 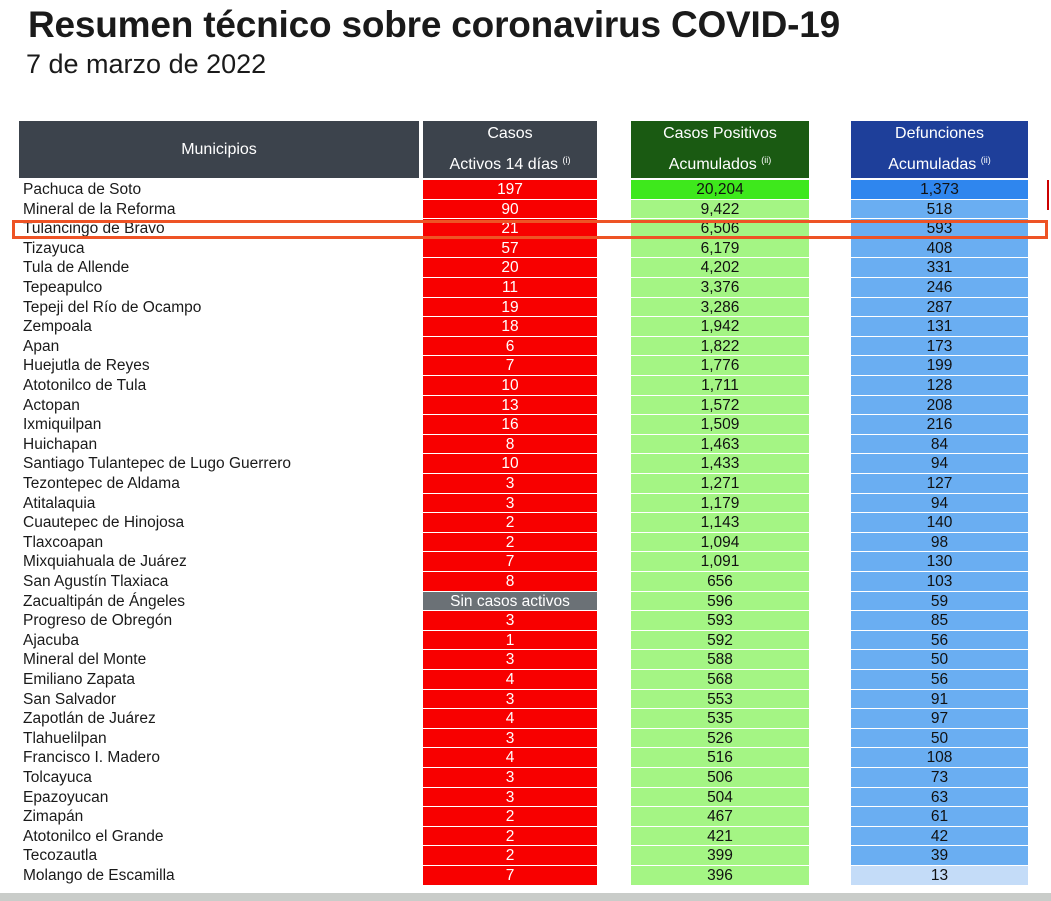 What do you see at coordinates (720, 758) in the screenshot?
I see `cell-casos-positivos: 516` at bounding box center [720, 758].